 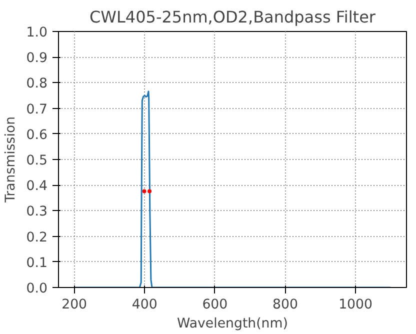 I want to click on x-tick-label: 1000, so click(x=355, y=305).